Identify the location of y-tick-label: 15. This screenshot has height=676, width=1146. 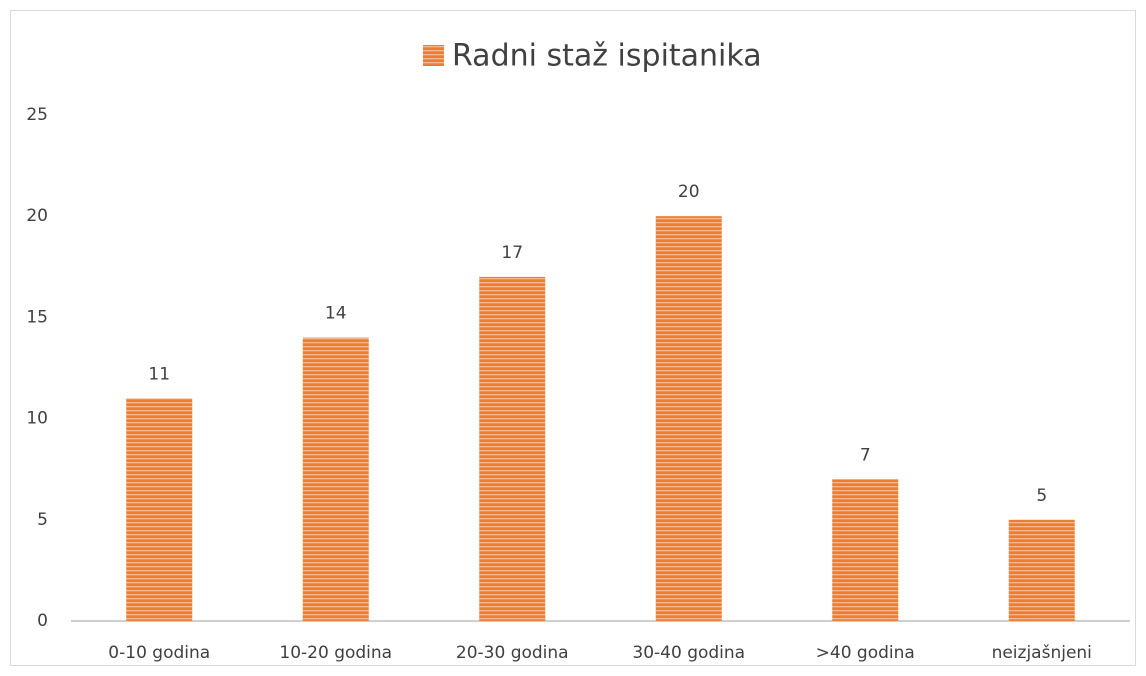
(37, 317).